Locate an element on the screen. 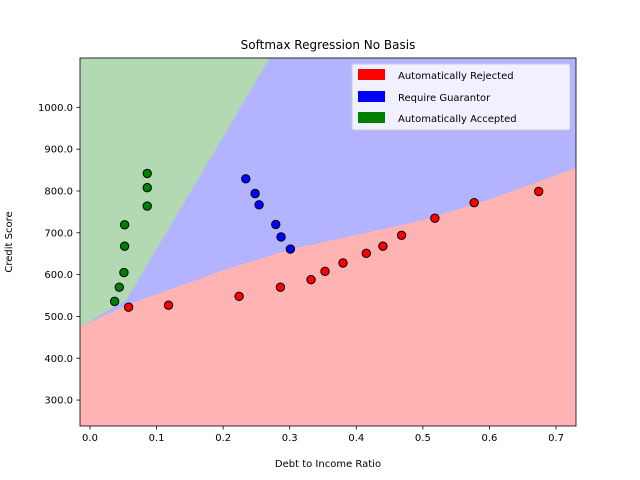 The image size is (640, 480). legend-swatch-accepted is located at coordinates (371, 117).